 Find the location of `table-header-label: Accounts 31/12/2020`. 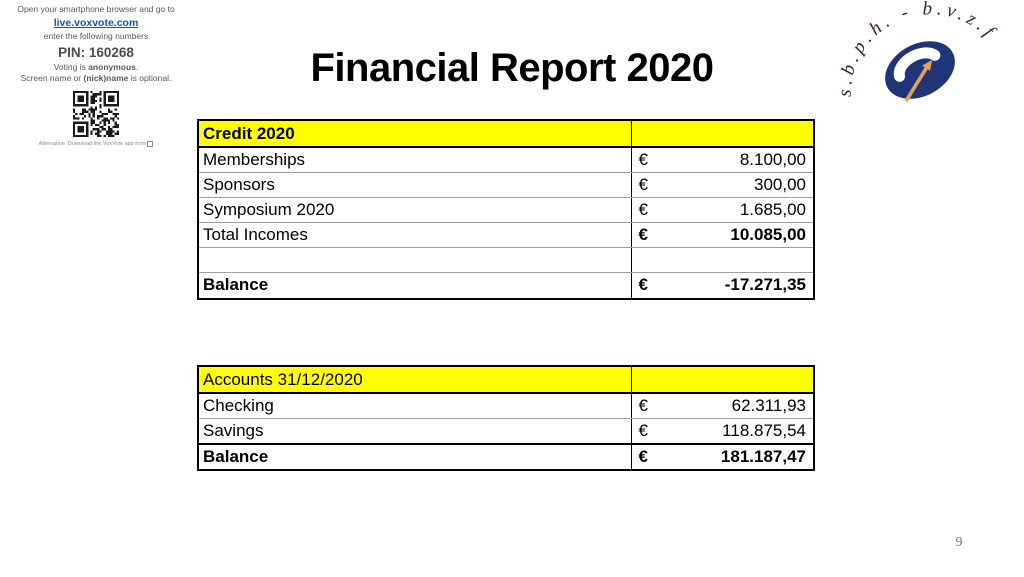

table-header-label: Accounts 31/12/2020 is located at coordinates (415, 380).